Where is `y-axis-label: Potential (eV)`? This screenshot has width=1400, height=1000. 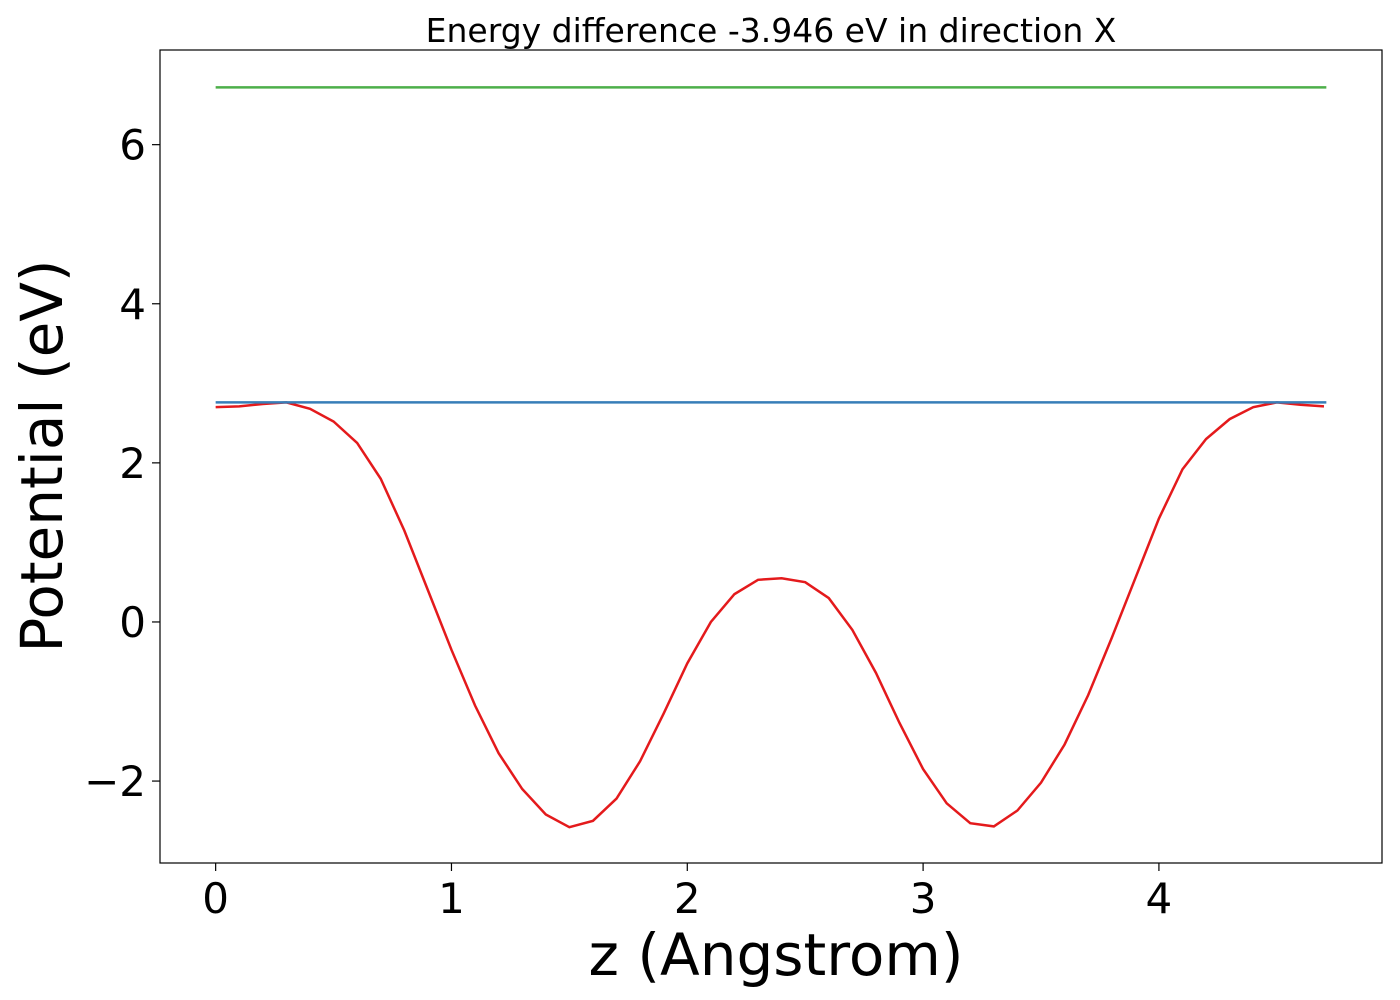
y-axis-label: Potential (eV) is located at coordinates (42, 455).